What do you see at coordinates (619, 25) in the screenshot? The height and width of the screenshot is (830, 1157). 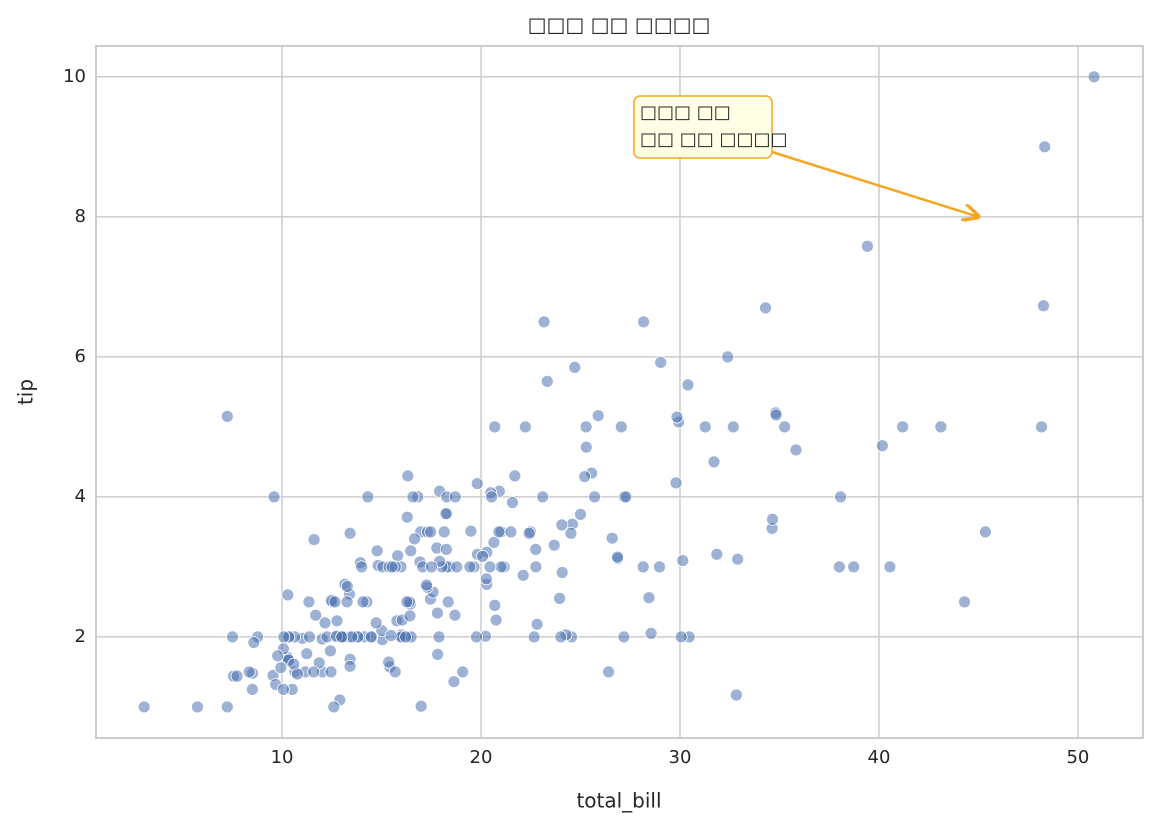 I see `chart-title: □□□ □□ □□□□` at bounding box center [619, 25].